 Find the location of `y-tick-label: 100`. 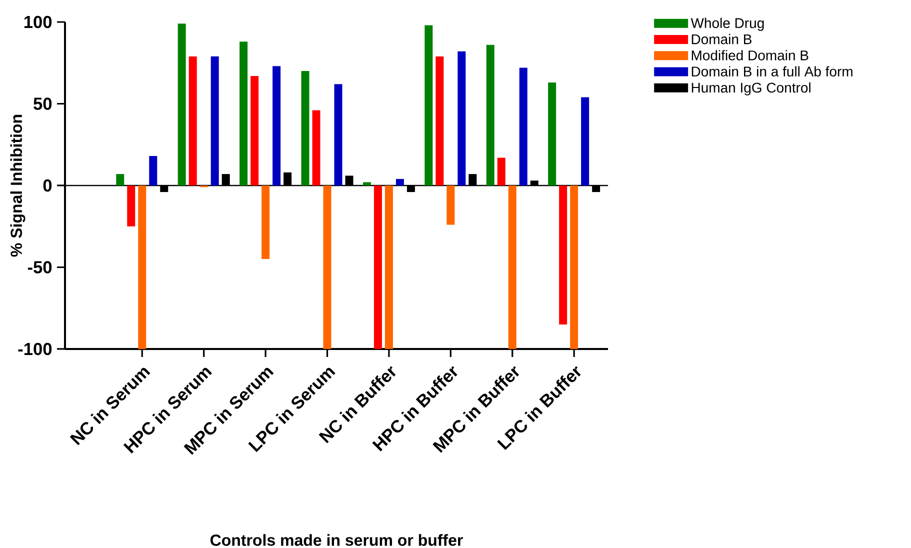

y-tick-label: 100 is located at coordinates (38, 22).